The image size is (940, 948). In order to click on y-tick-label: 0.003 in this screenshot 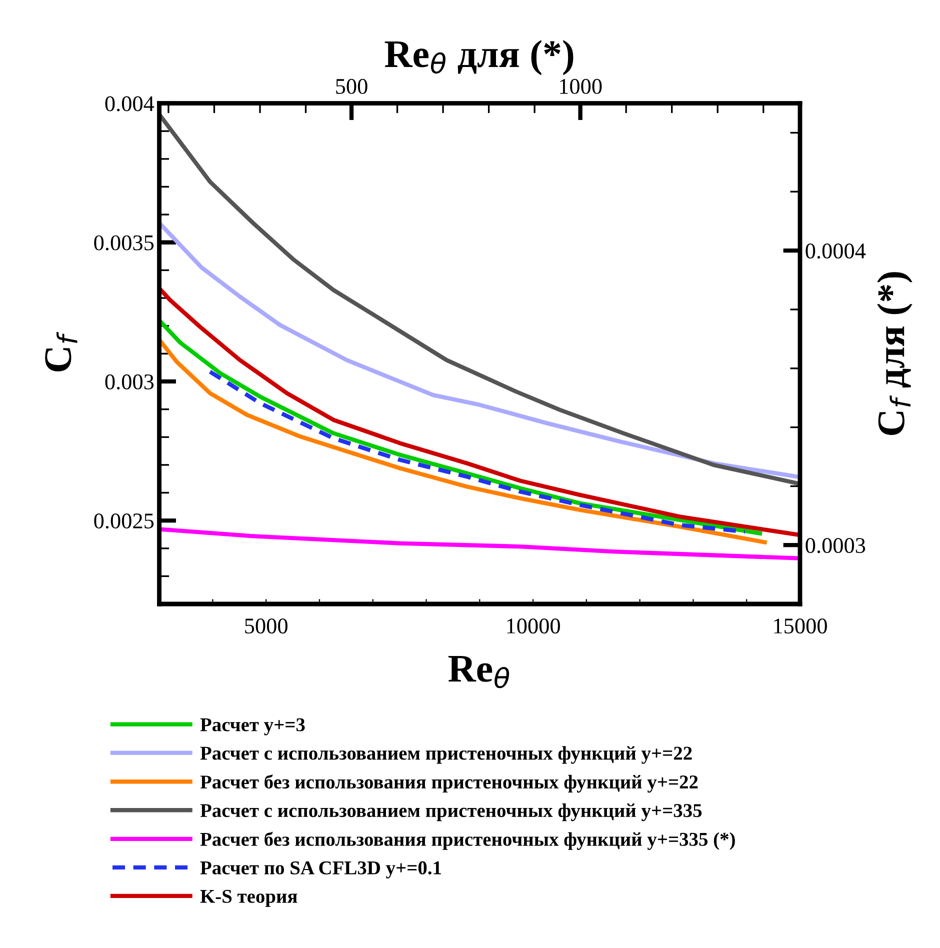, I will do `click(129, 382)`.